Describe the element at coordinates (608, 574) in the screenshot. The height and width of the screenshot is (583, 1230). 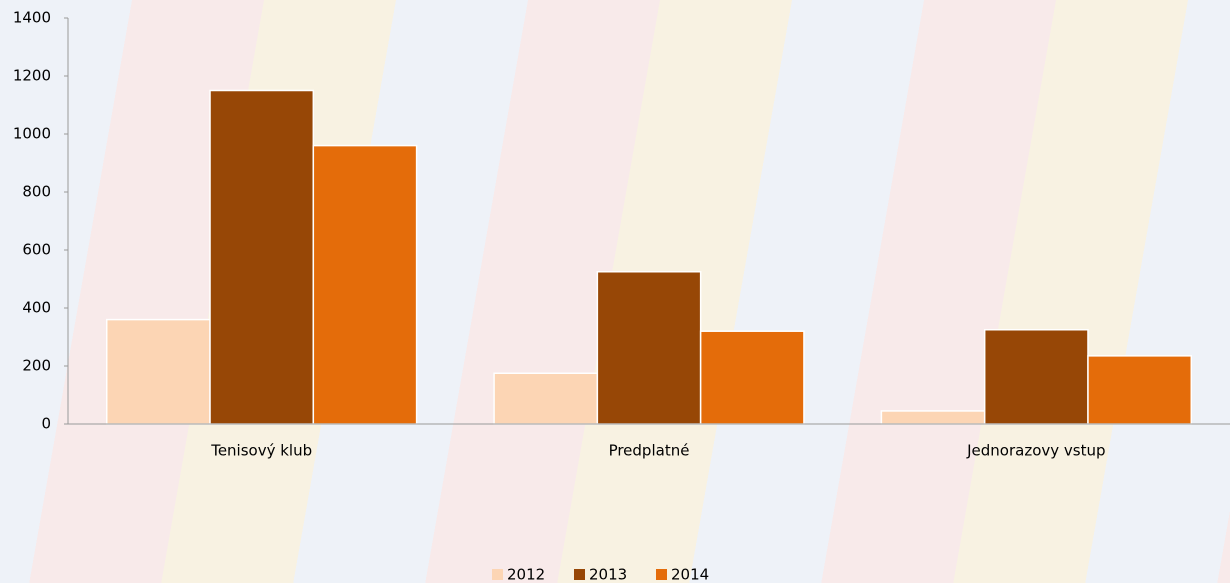
I see `legend-label: 2013` at that location.